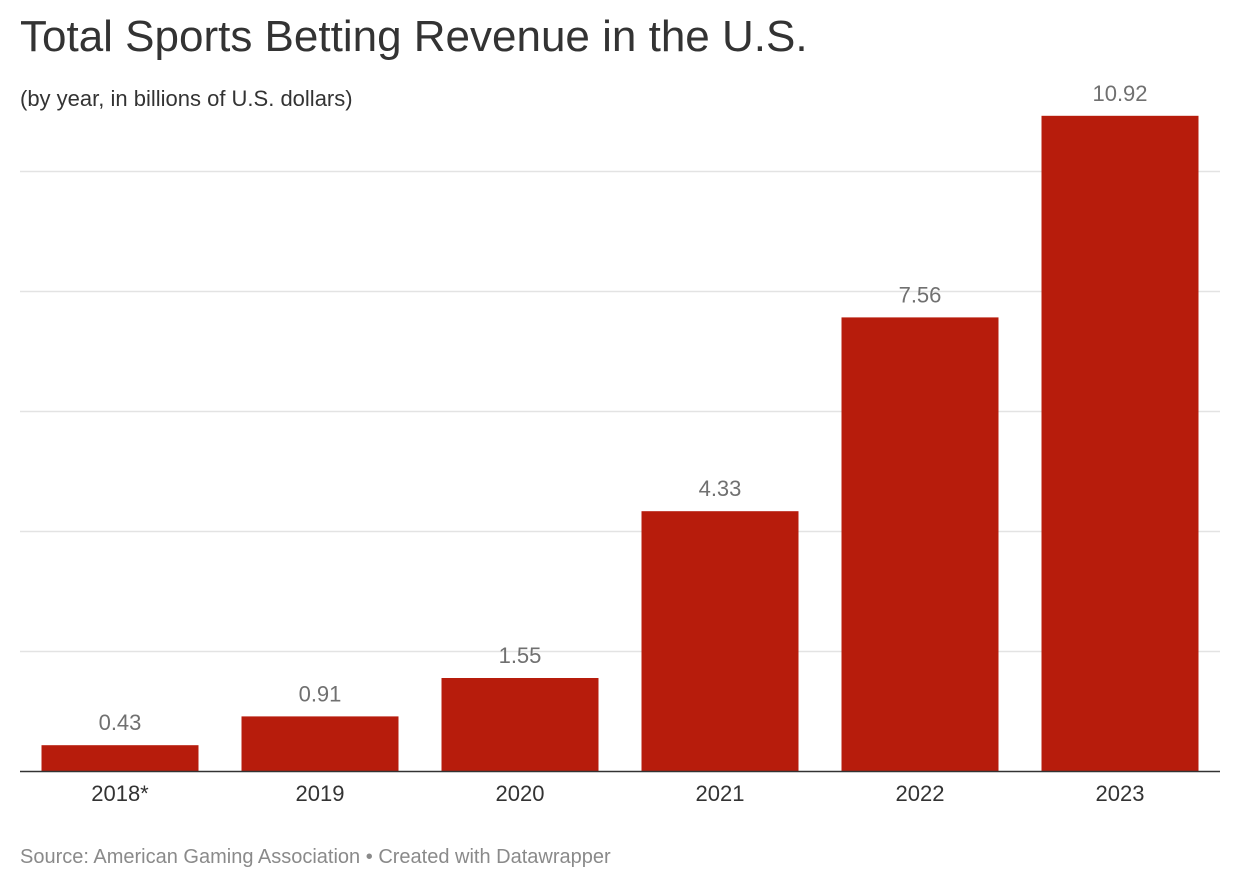  What do you see at coordinates (120, 758) in the screenshot?
I see `bar-2018*` at bounding box center [120, 758].